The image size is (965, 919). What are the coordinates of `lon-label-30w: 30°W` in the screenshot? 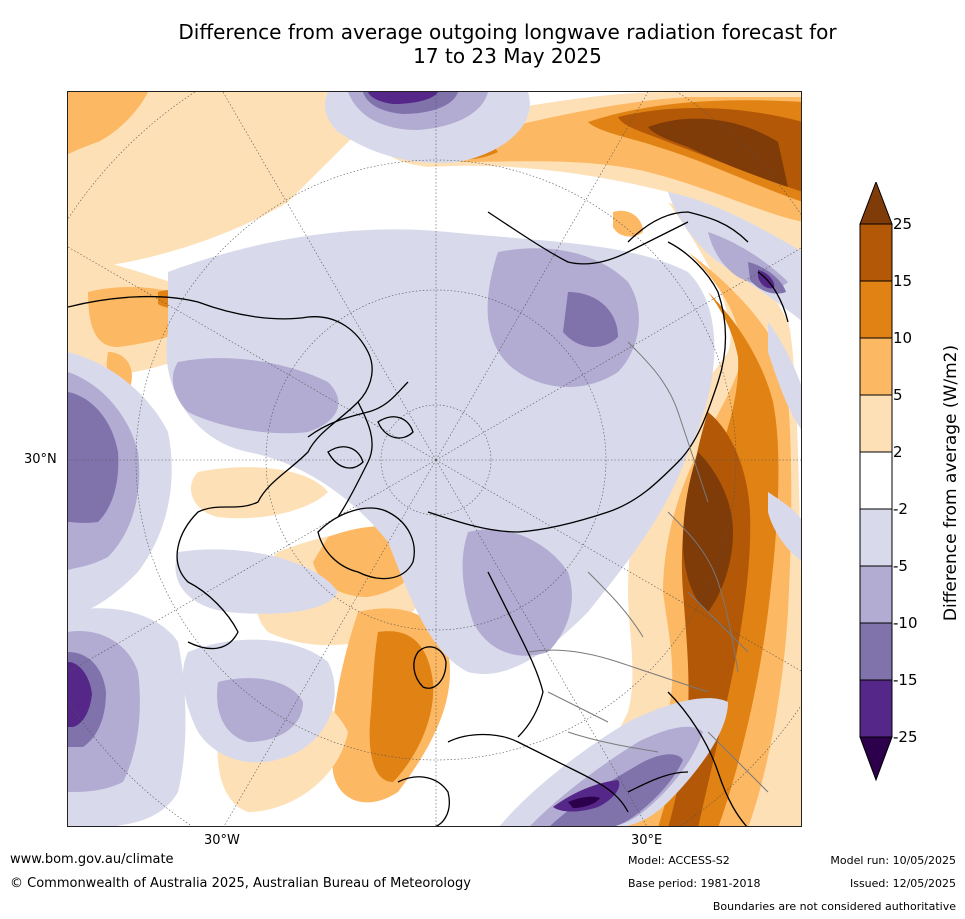 It's located at (222, 840).